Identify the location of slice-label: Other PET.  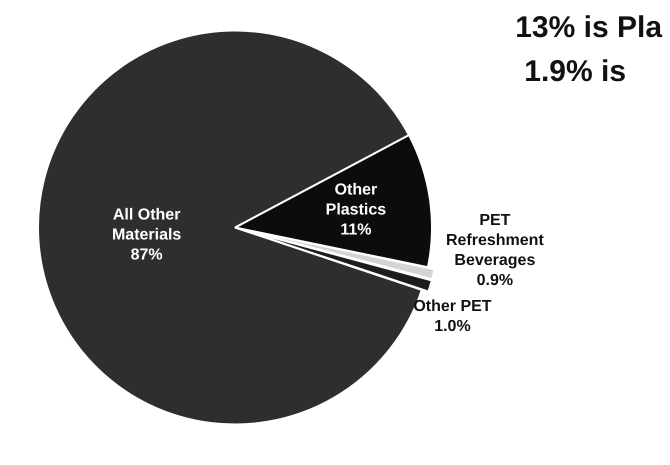
(452, 307).